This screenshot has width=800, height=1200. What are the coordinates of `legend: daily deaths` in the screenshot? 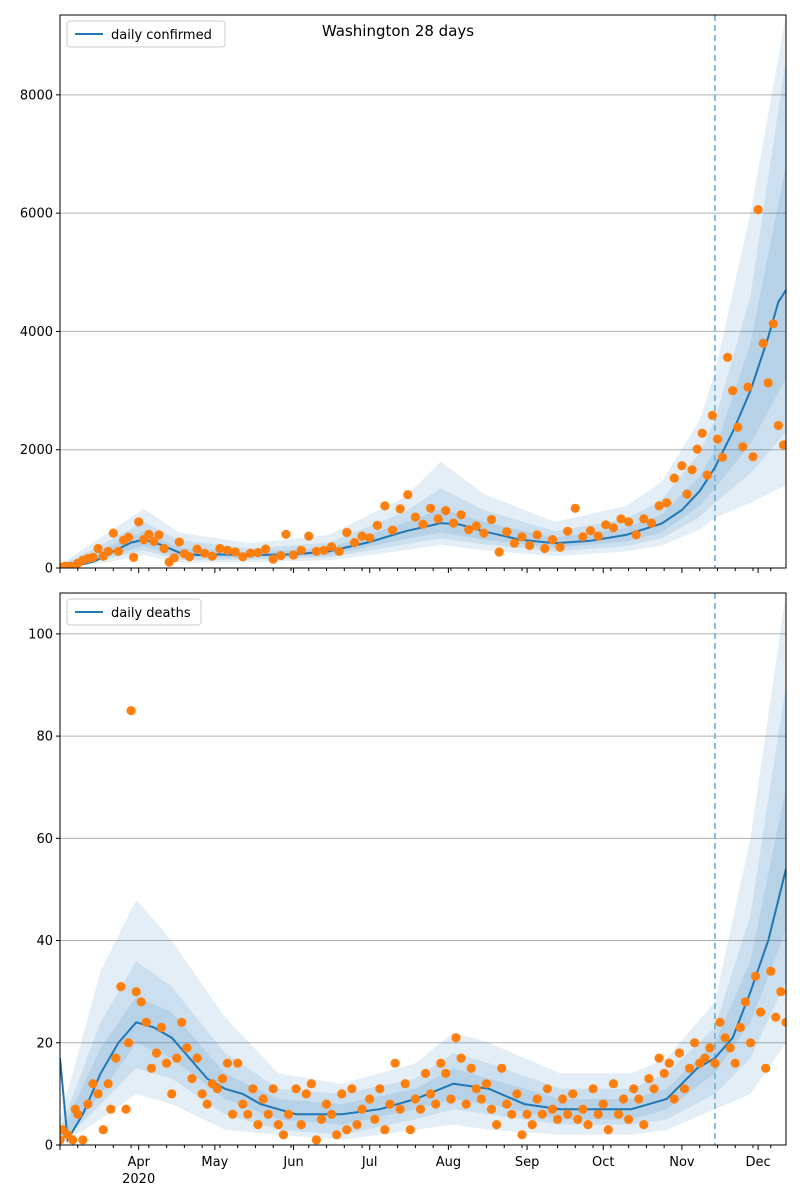 It's located at (134, 612).